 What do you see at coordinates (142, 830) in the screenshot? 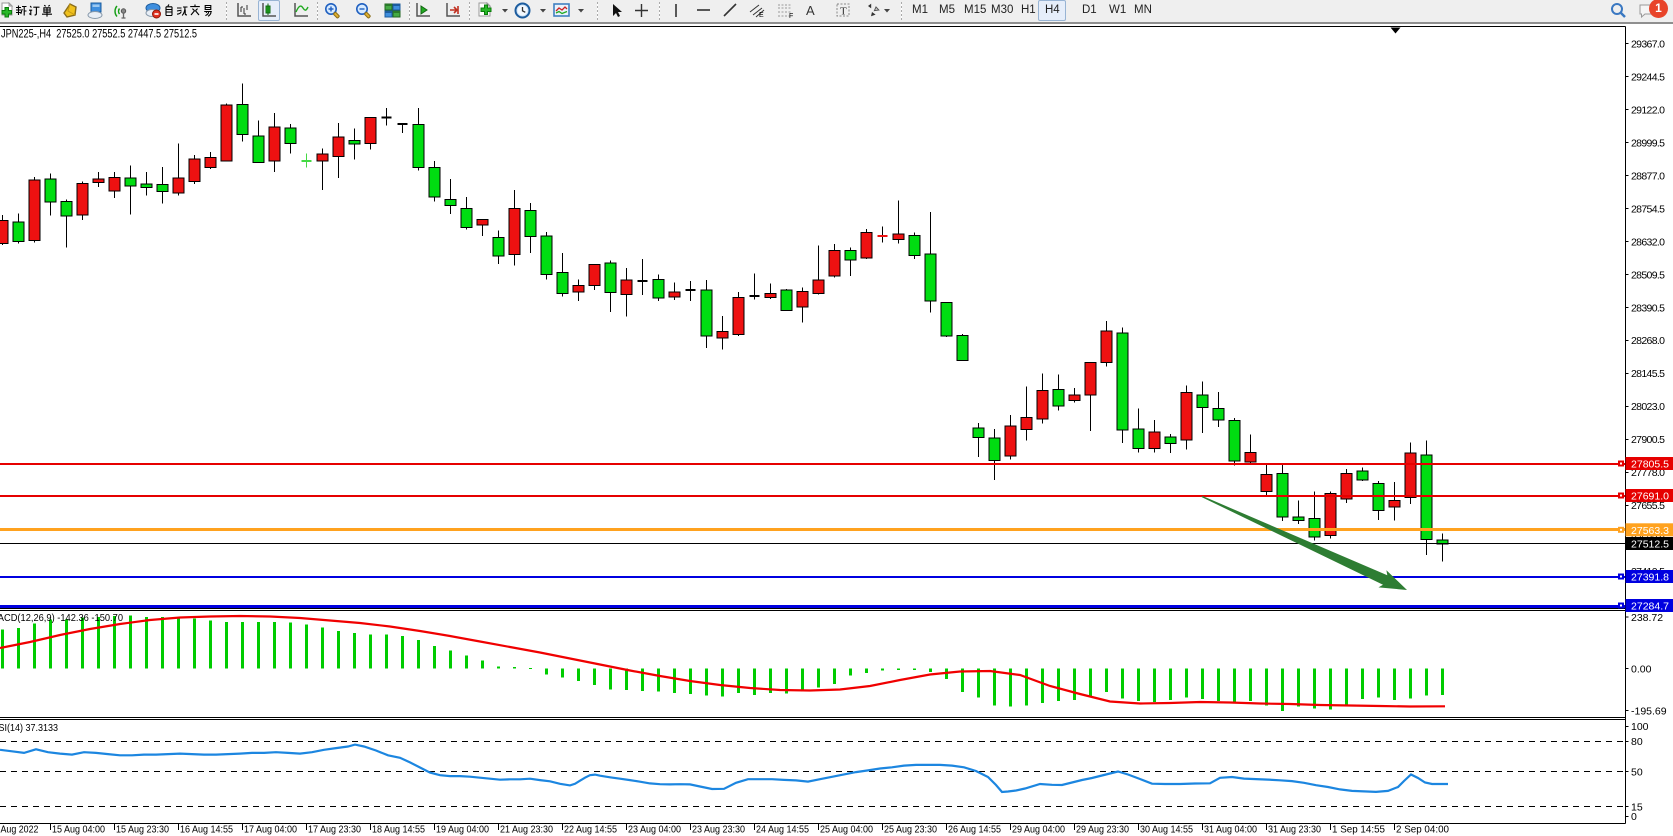
I see `svg-text: 15 Aug 23:30` at bounding box center [142, 830].